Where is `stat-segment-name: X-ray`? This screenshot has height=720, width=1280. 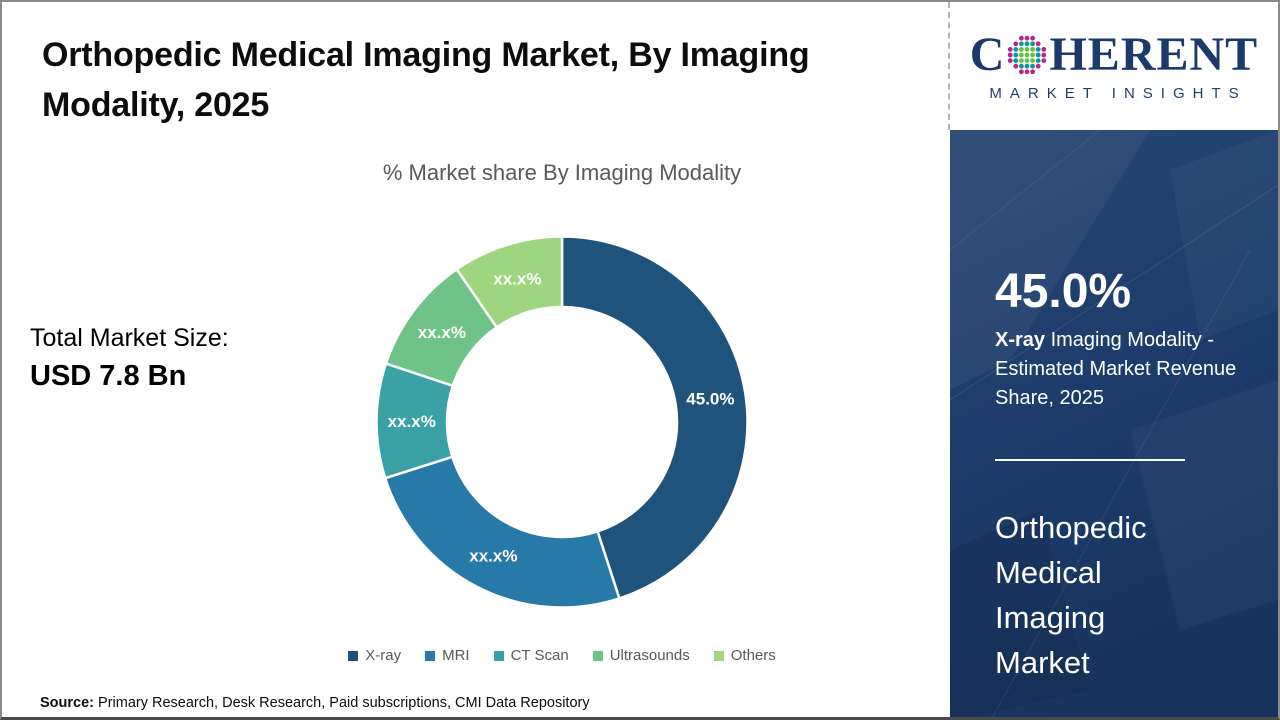 stat-segment-name: X-ray is located at coordinates (1020, 340).